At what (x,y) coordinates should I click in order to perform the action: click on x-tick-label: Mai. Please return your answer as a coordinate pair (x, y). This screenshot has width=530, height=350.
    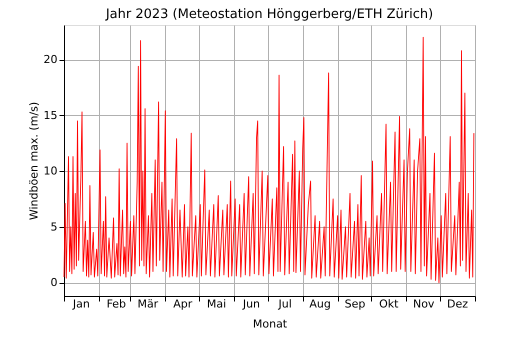
    Looking at the image, I should click on (216, 304).